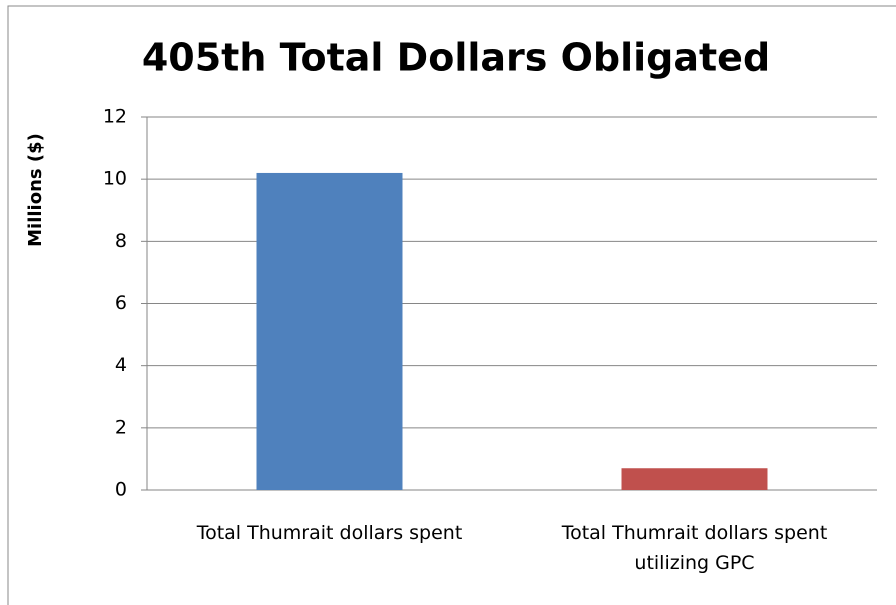  What do you see at coordinates (121, 241) in the screenshot?
I see `y-tick-label: 8` at bounding box center [121, 241].